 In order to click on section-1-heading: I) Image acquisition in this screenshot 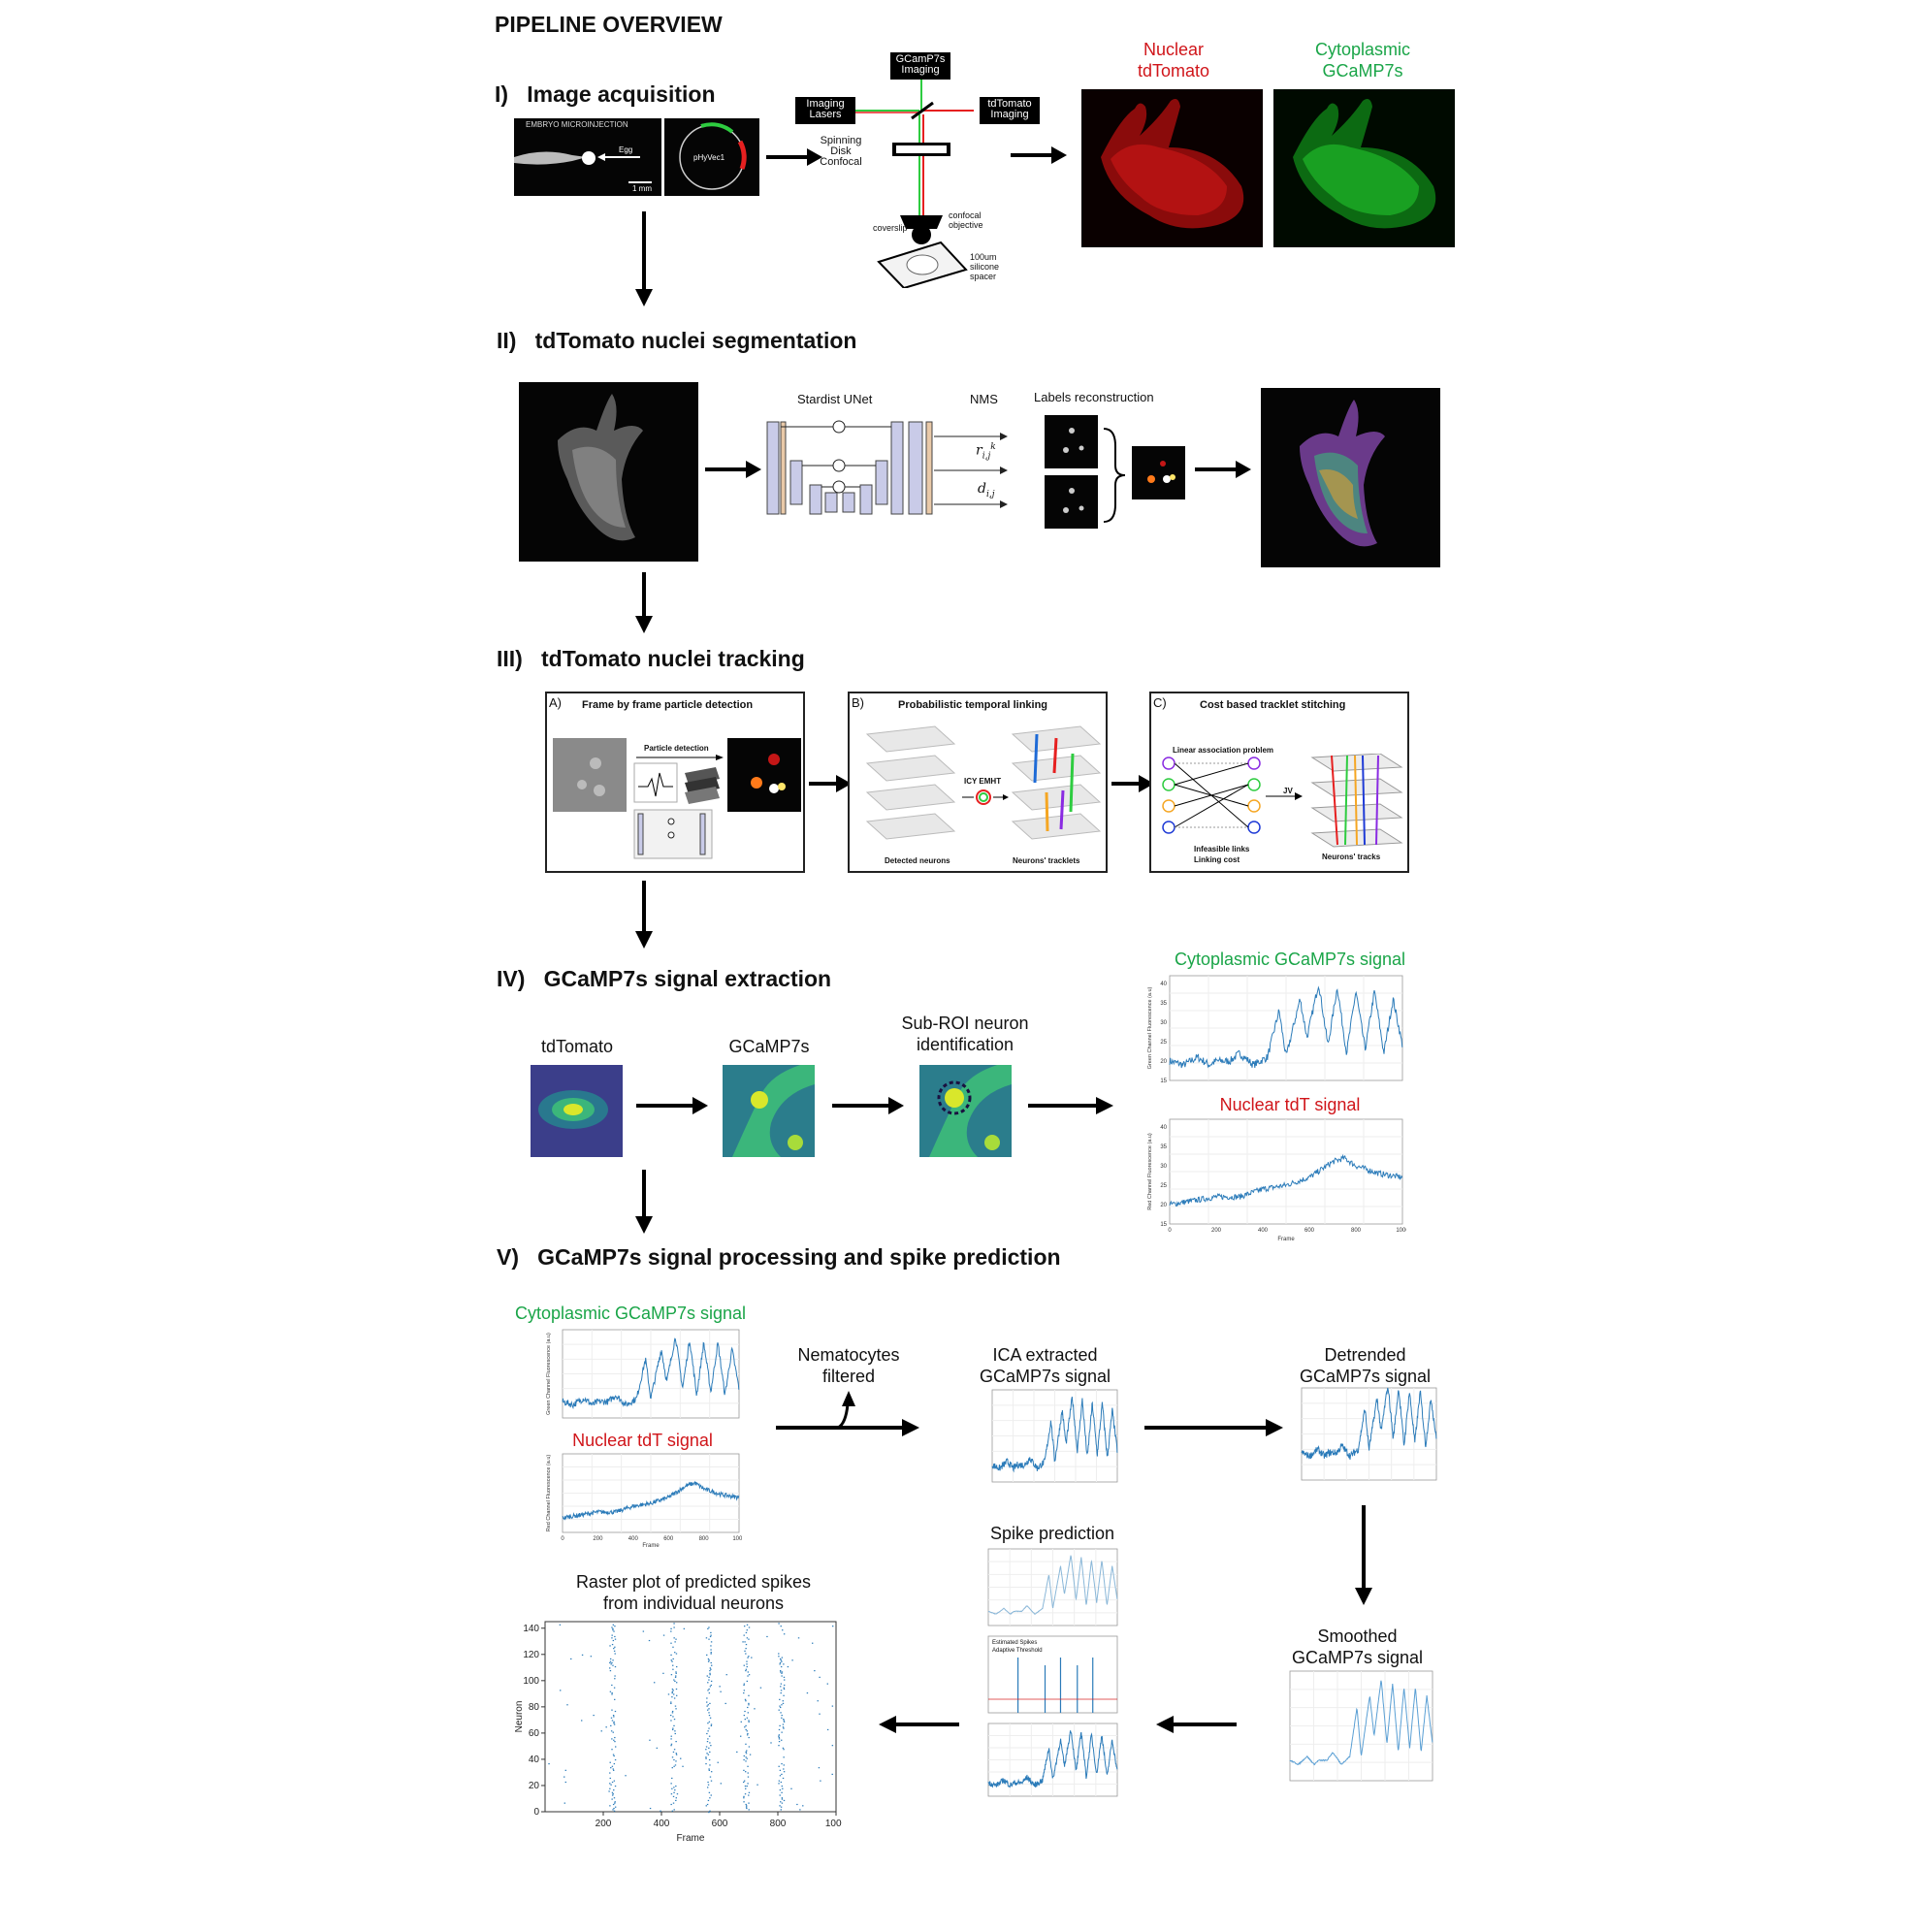, I will do `click(605, 94)`.